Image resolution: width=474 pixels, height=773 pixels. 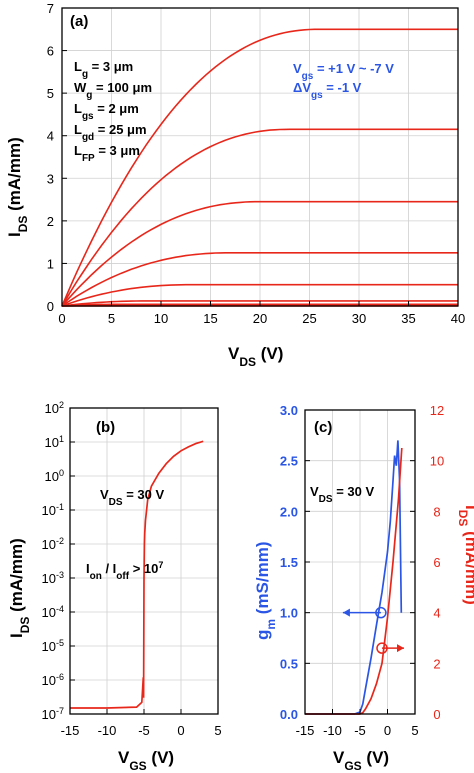 I want to click on y-right-tick-label: 8, so click(x=436, y=511).